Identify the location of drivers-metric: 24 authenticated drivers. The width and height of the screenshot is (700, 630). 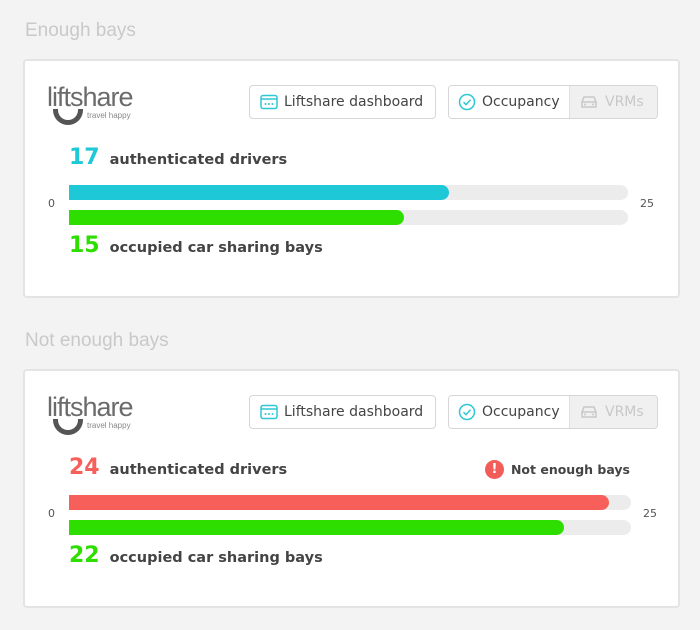
(178, 467).